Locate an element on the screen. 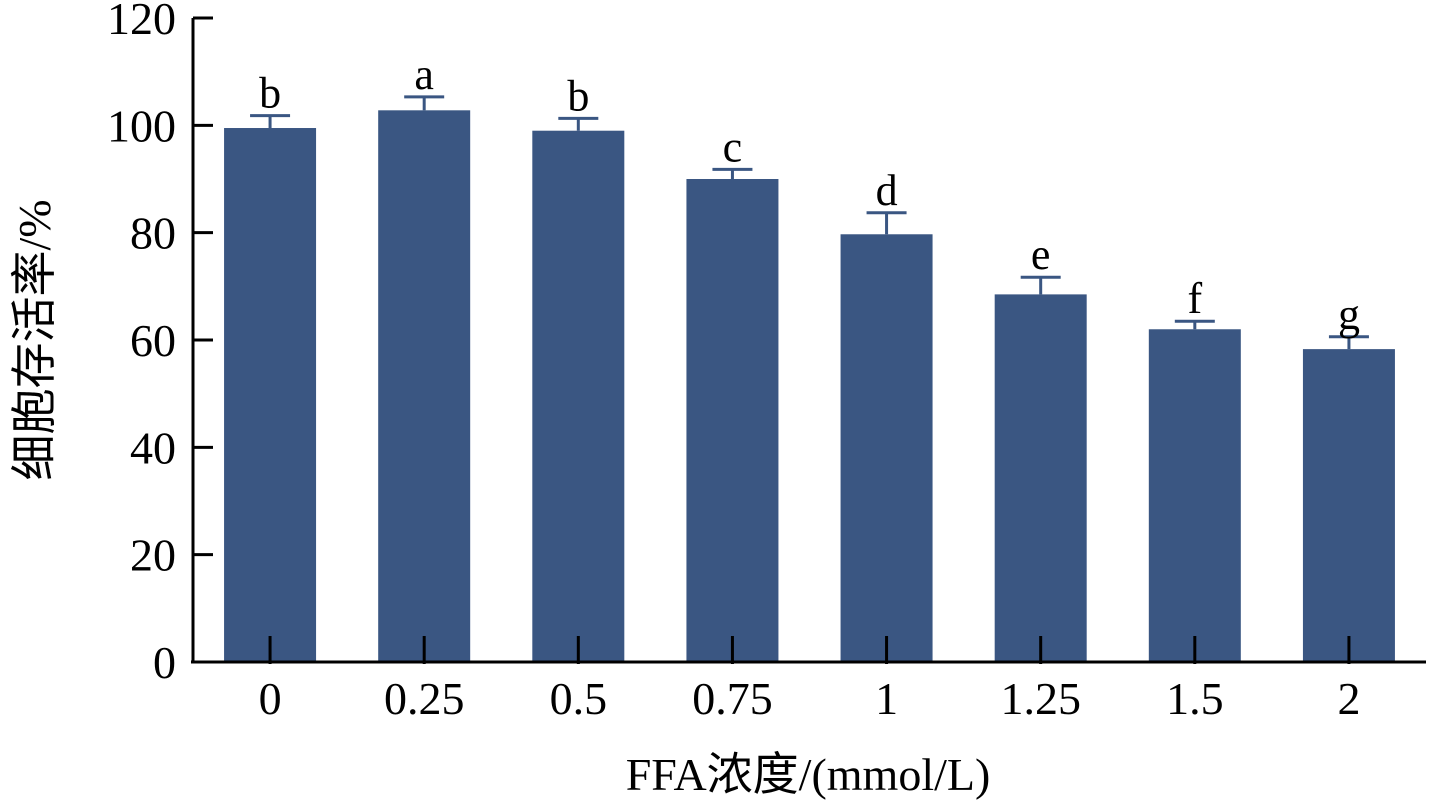 The width and height of the screenshot is (1431, 801). y-tick-label: 0 is located at coordinates (164, 662).